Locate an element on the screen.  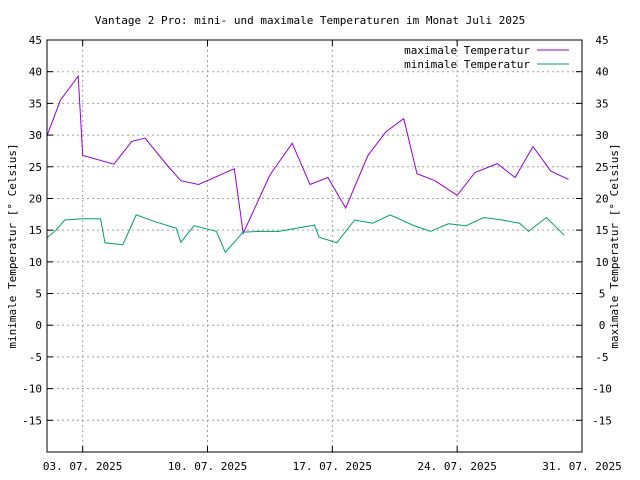
y-tick-label-right: 15 is located at coordinates (601, 230).